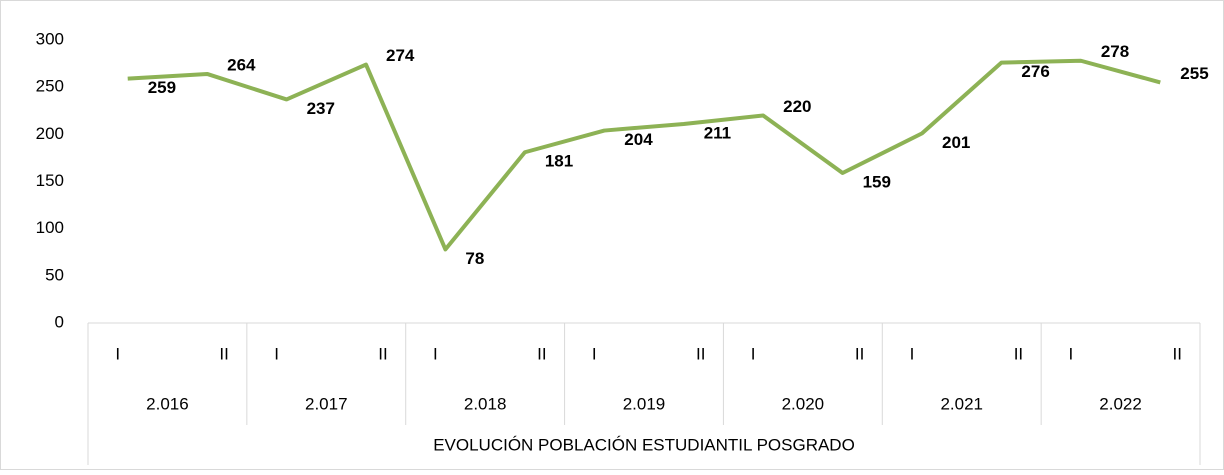 Image resolution: width=1224 pixels, height=475 pixels. I want to click on data-label: 201, so click(956, 142).